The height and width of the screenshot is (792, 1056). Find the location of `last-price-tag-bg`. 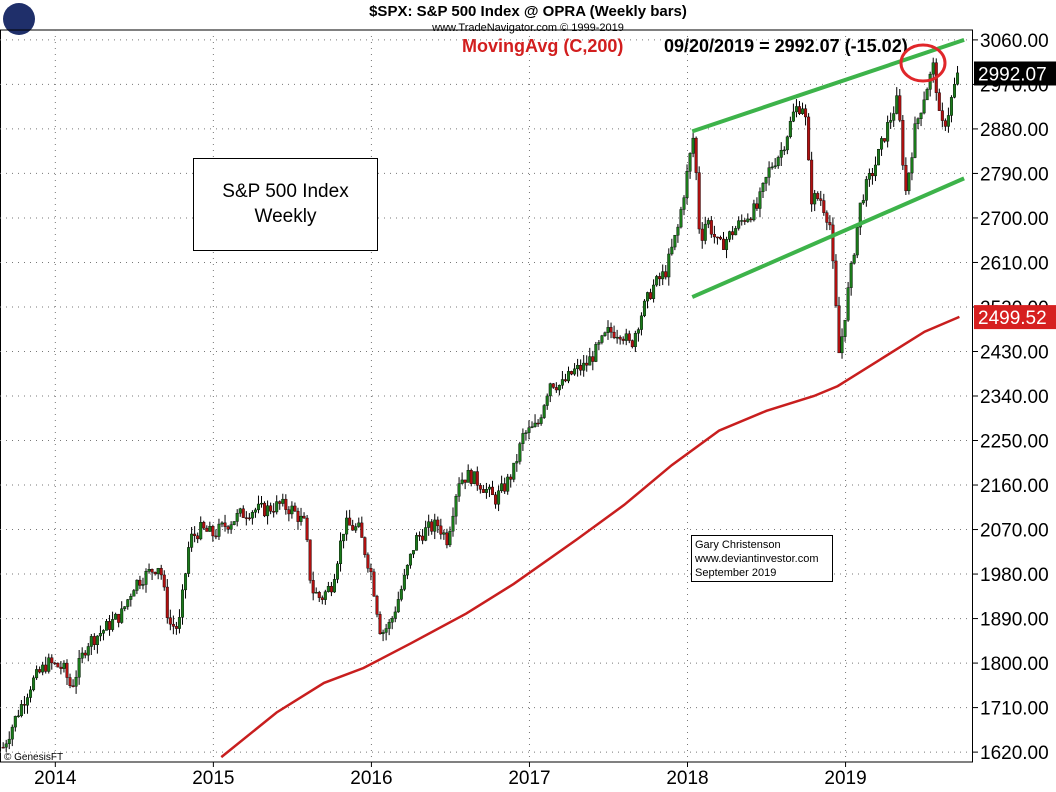

last-price-tag-bg is located at coordinates (1015, 73).